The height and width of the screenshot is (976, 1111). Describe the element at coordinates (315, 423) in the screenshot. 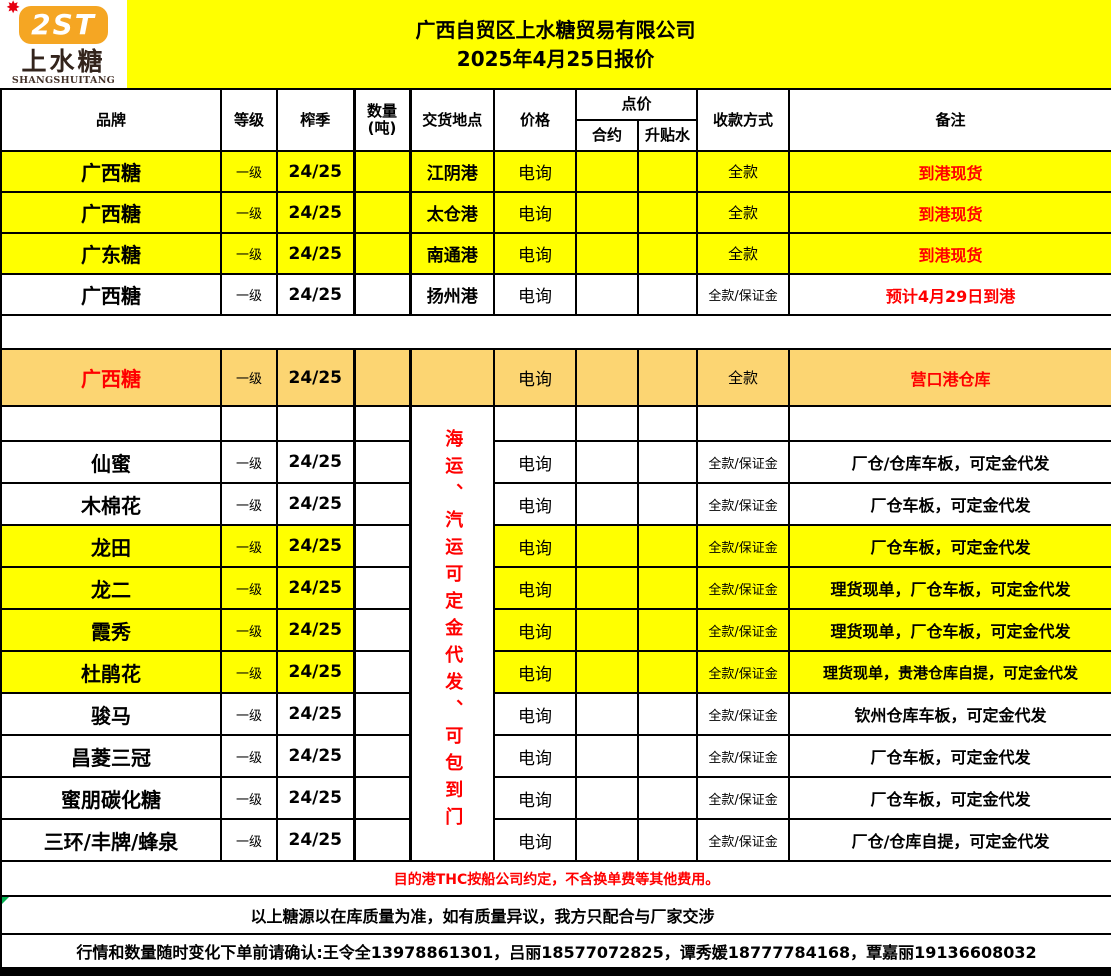

I see `cell-season` at that location.